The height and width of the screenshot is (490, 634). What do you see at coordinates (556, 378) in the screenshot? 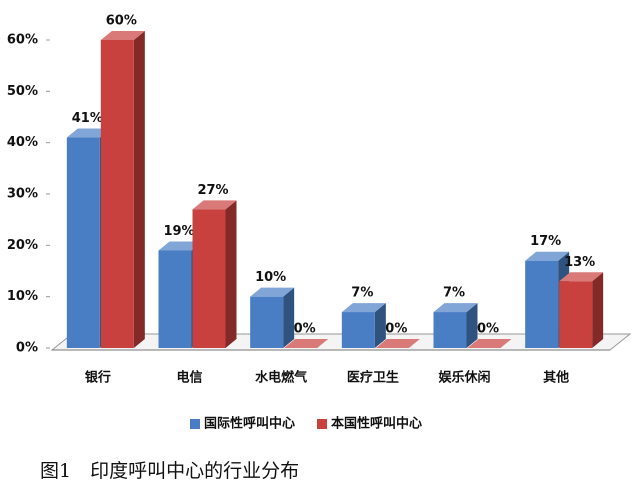
I see `x-tick-label: 其他` at bounding box center [556, 378].